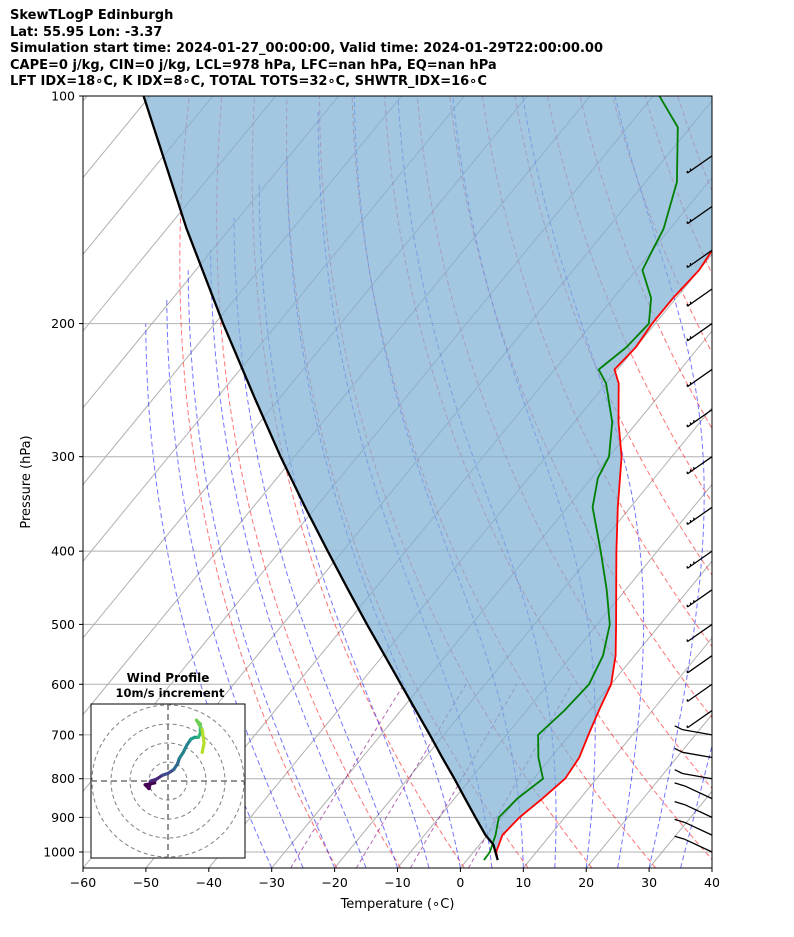 This screenshot has width=794, height=937. I want to click on y-tick-label: 100, so click(63, 96).